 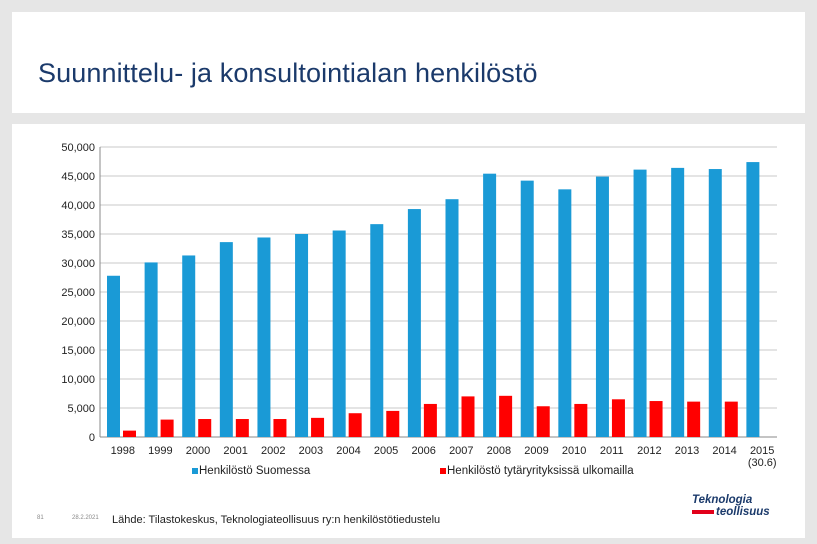 I want to click on bar-finland-2015, so click(x=753, y=299).